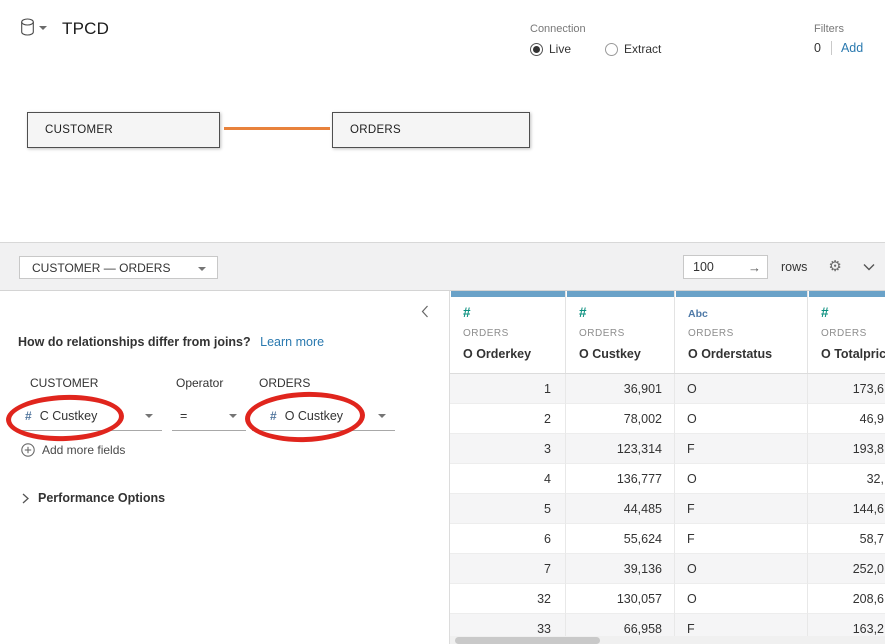  Describe the element at coordinates (846, 419) in the screenshot. I see `cell-o-totalprice: 46,9` at that location.